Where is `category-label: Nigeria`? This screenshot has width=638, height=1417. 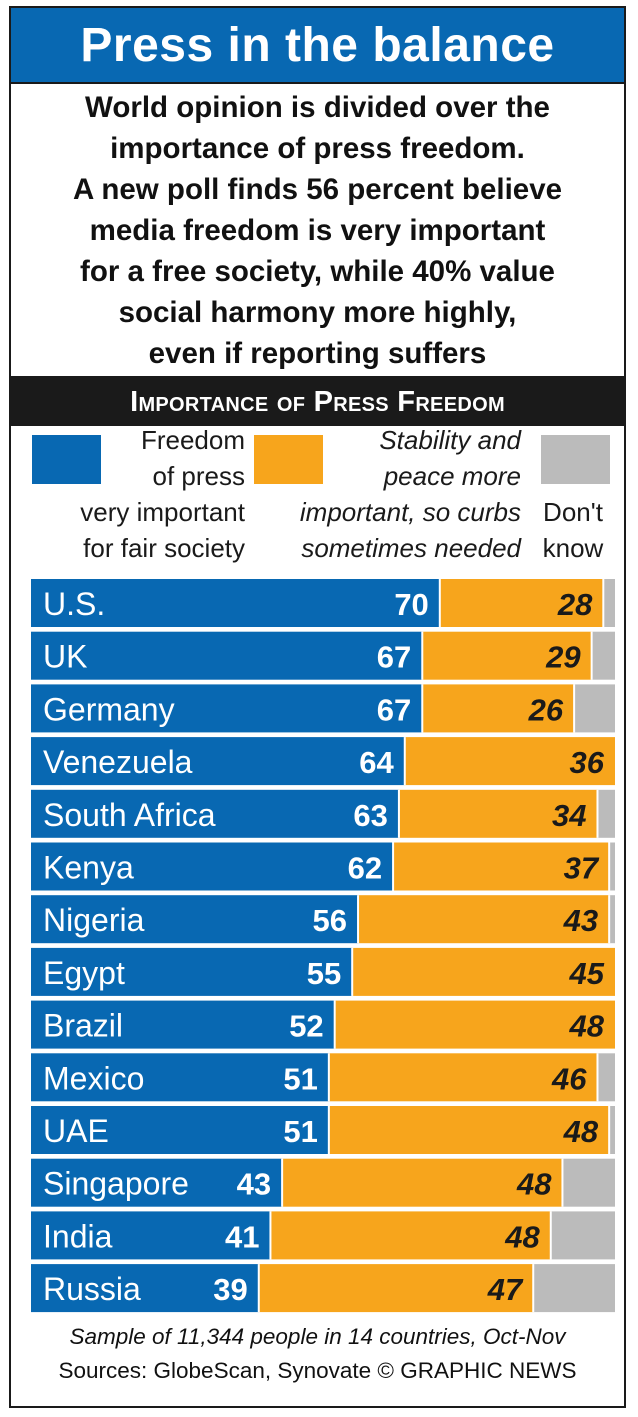 category-label: Nigeria is located at coordinates (94, 920).